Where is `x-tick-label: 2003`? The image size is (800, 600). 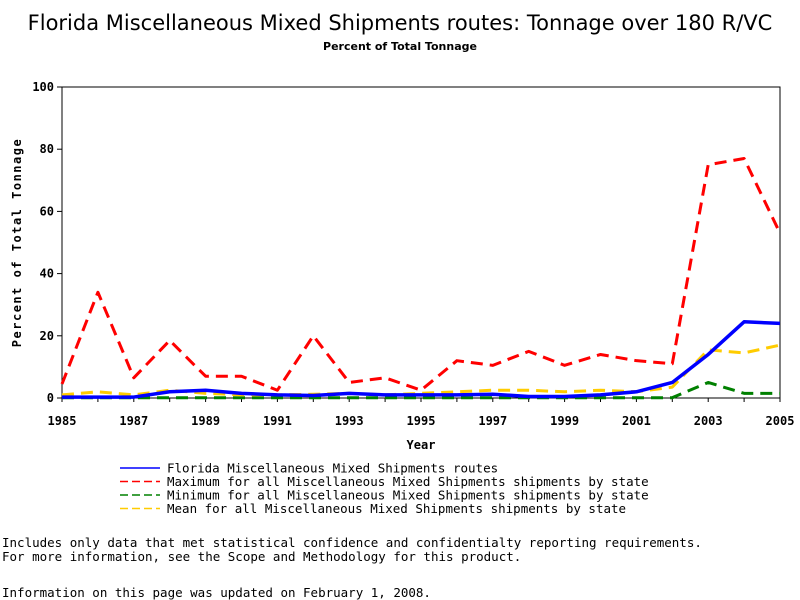
x-tick-label: 2003 is located at coordinates (708, 421).